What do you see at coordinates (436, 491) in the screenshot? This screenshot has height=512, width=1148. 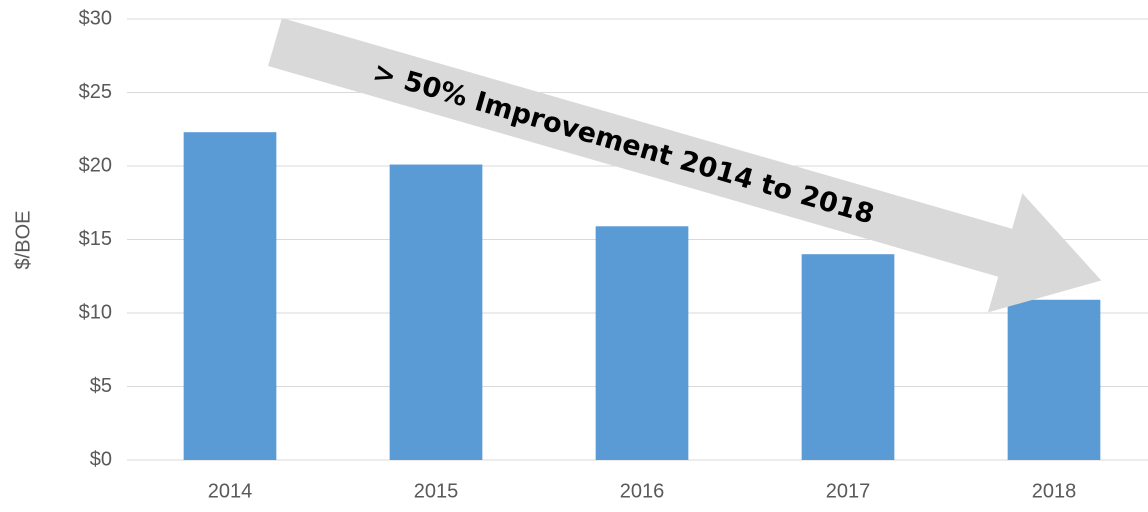 I see `x-tick-label: 2015` at bounding box center [436, 491].